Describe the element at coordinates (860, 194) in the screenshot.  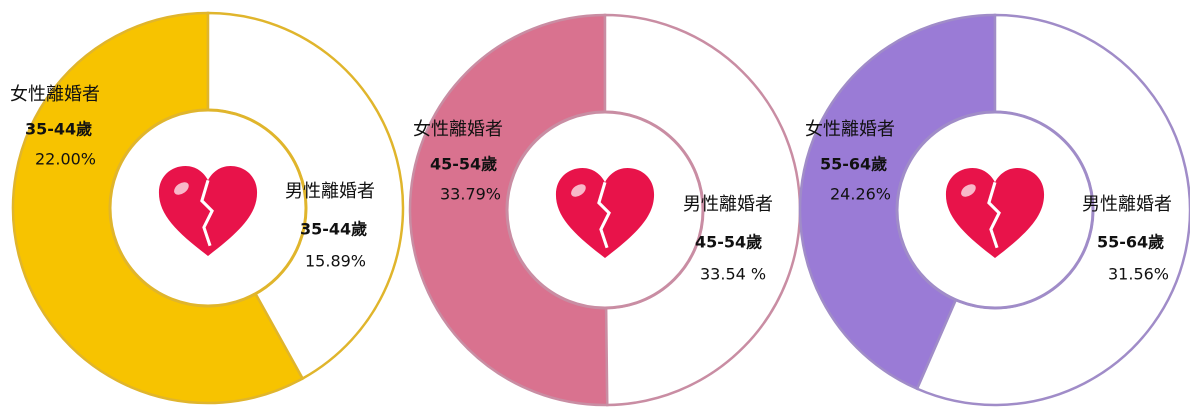
I see `value-label: 24.26%` at that location.